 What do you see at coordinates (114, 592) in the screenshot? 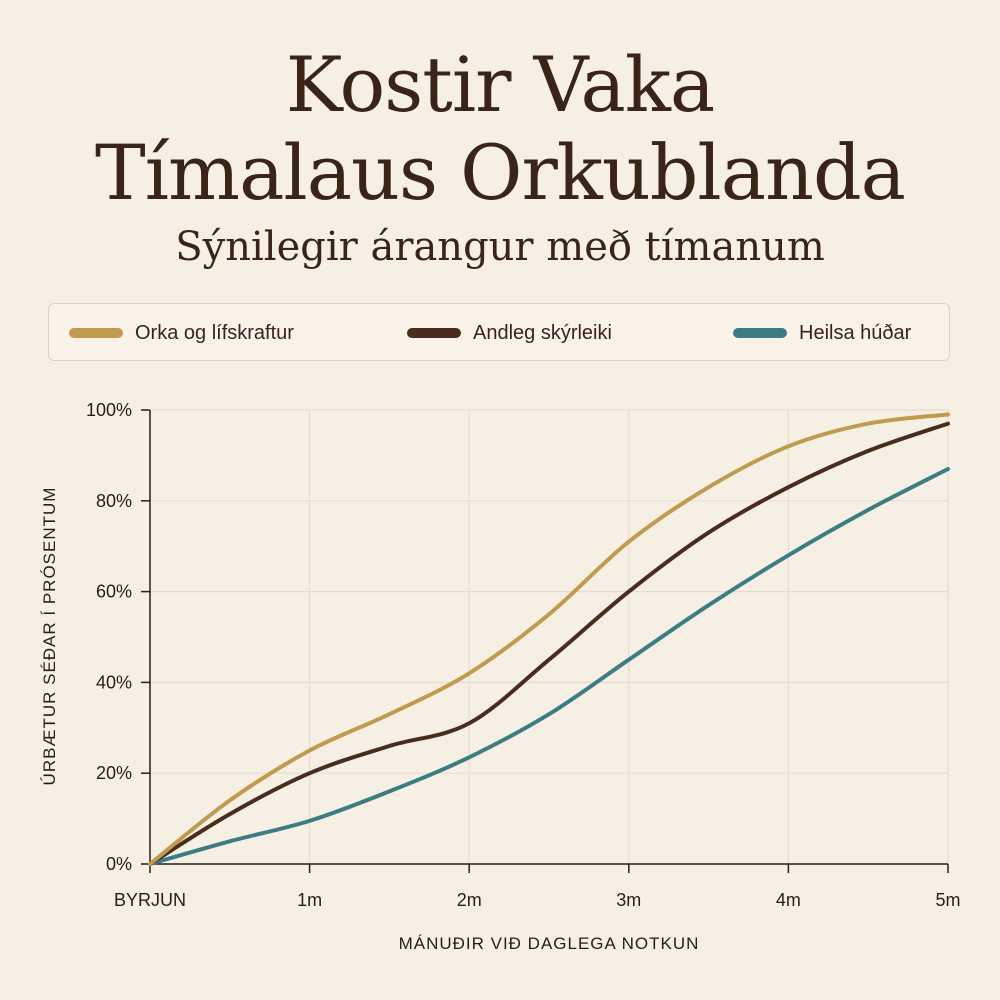
I see `y-tick-label: 60%` at bounding box center [114, 592].